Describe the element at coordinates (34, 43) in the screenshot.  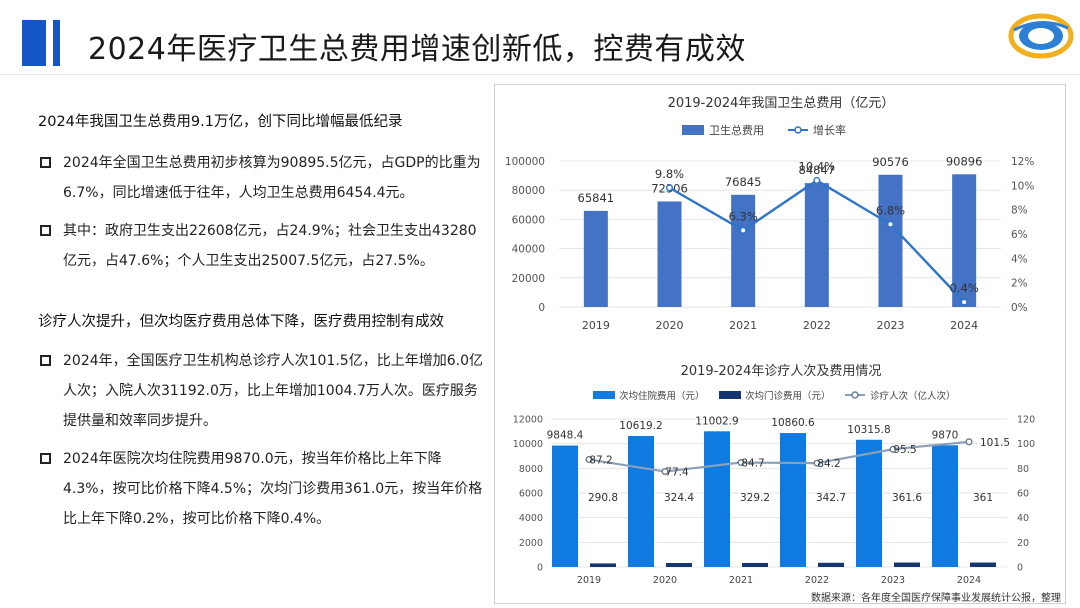
I see `title-accent-block` at that location.